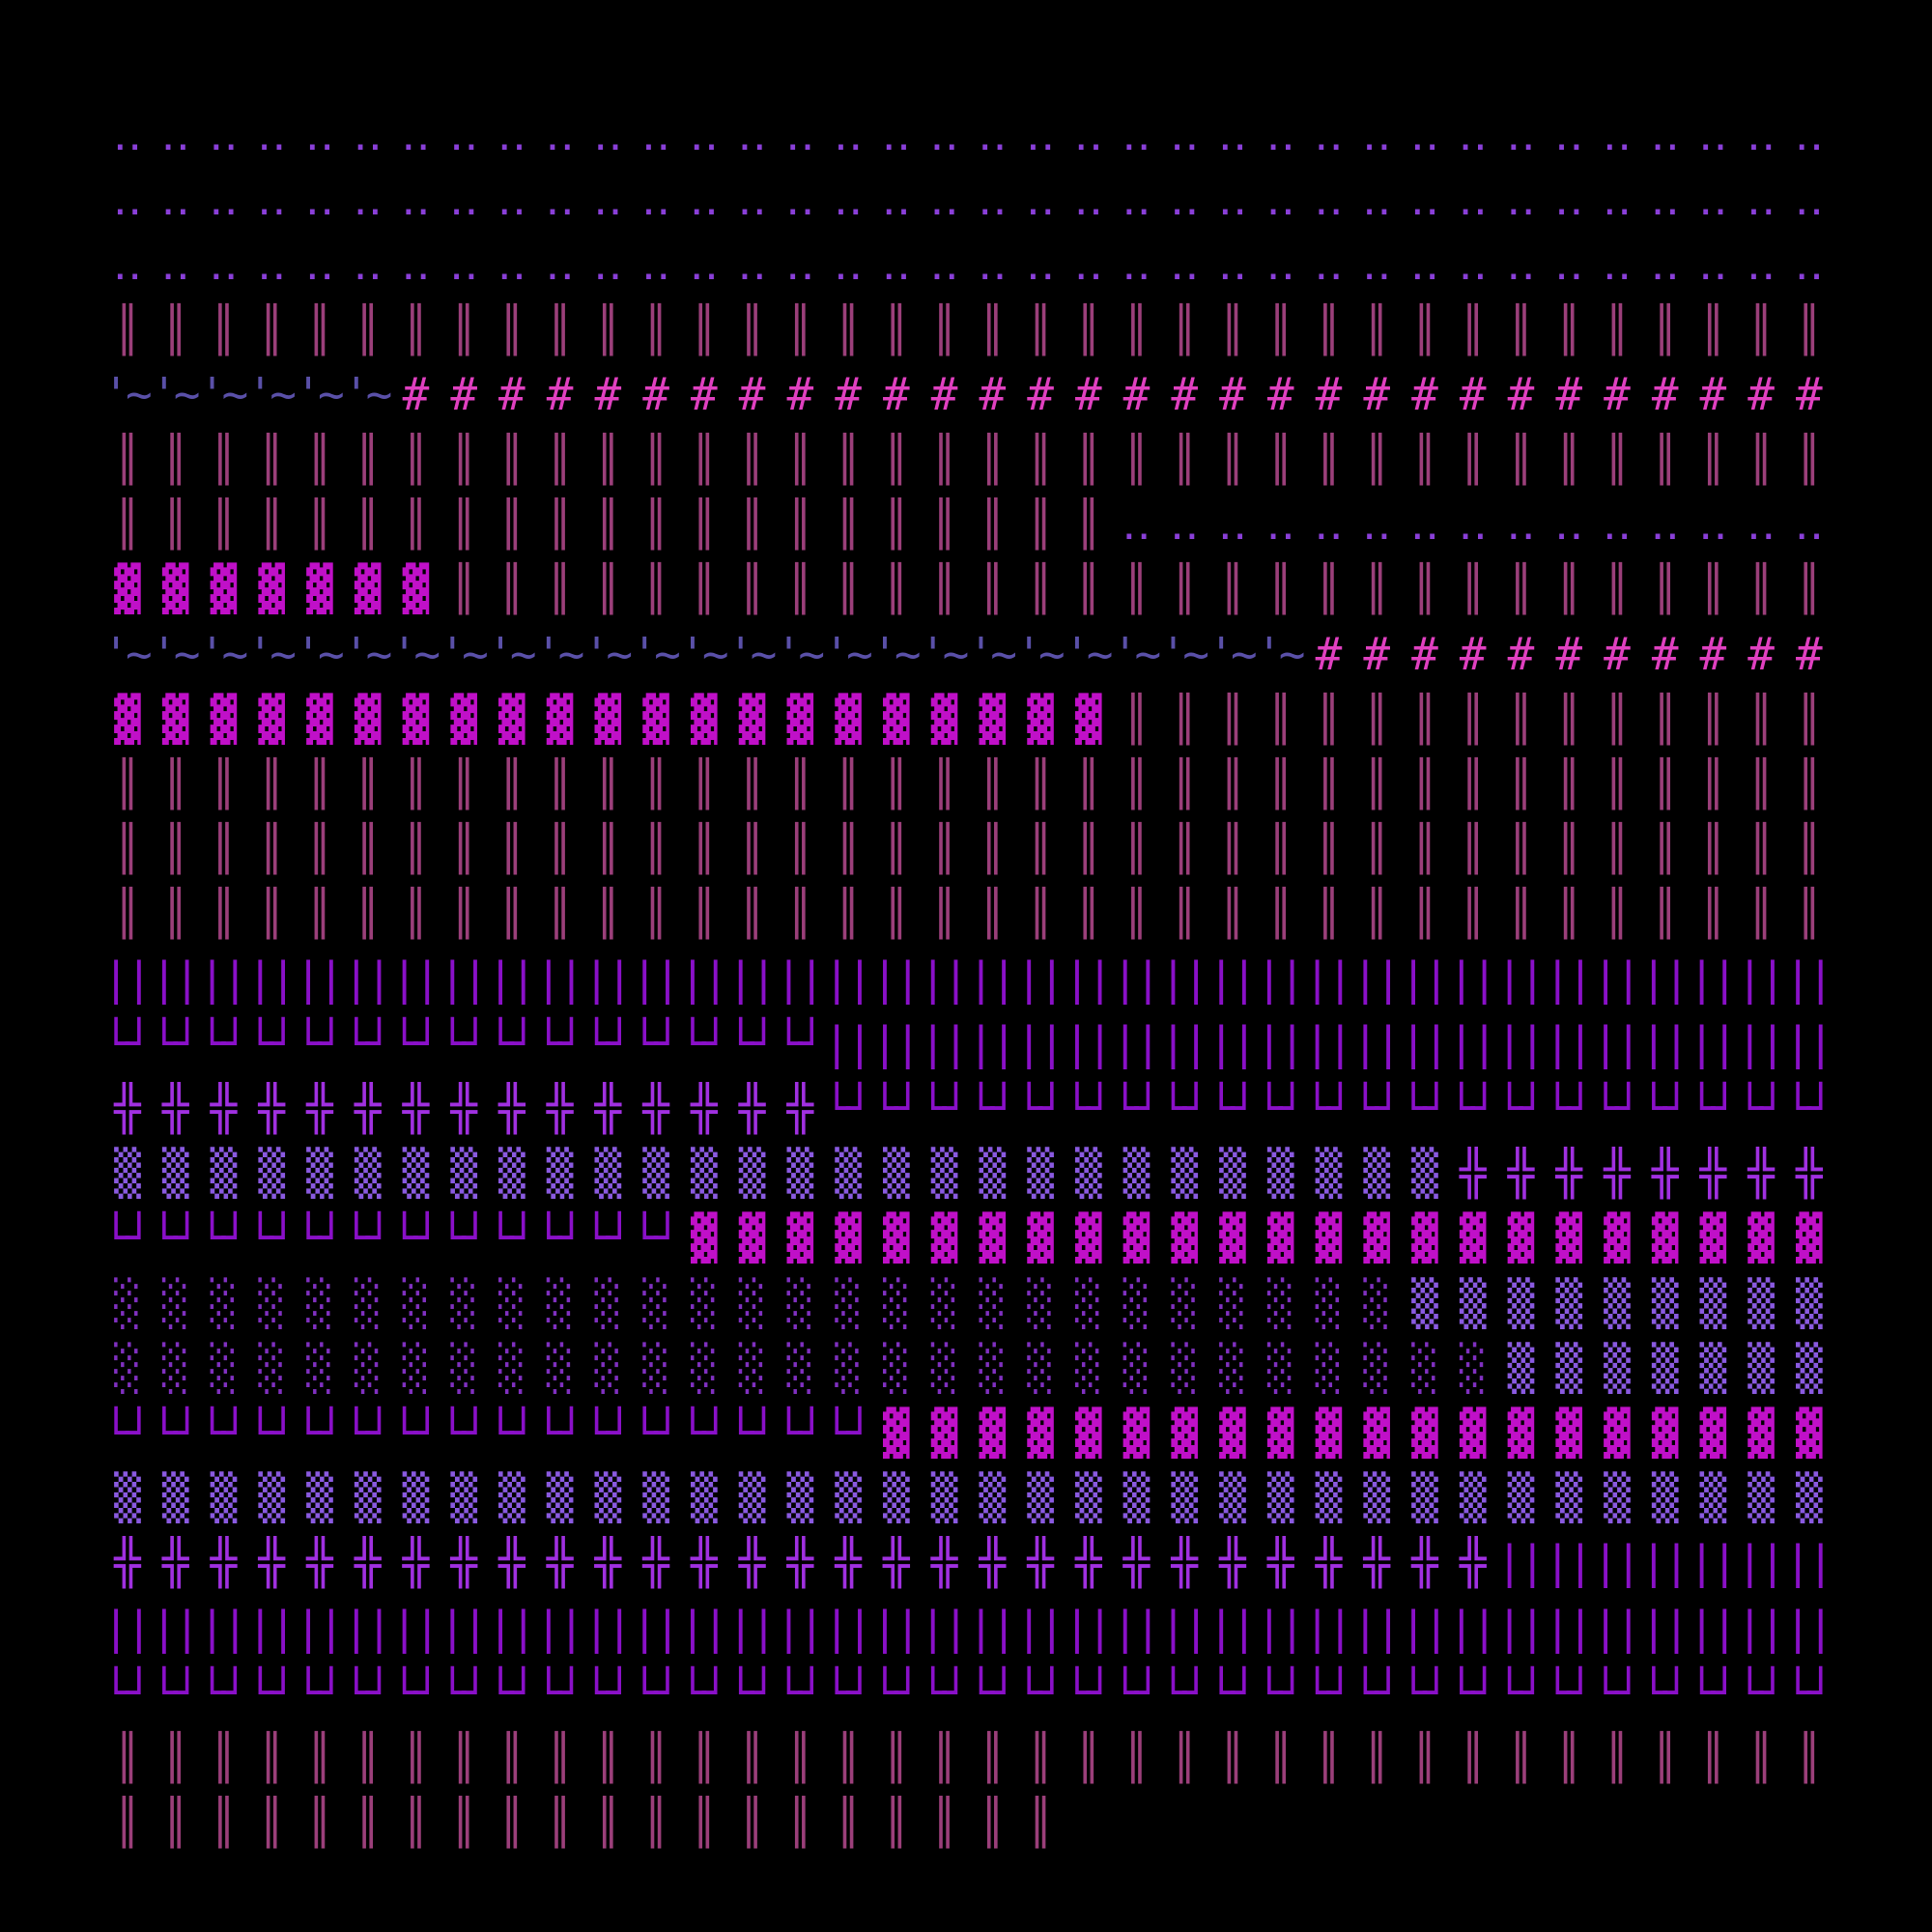  What do you see at coordinates (968, 1822) in the screenshot?
I see `glyph-row: ║ ║ ║ ║ ║ ║ ║ ║ ║ ║ ║ ║ ║ ║ ║ ║ ║ ║ ║ ║` at bounding box center [968, 1822].